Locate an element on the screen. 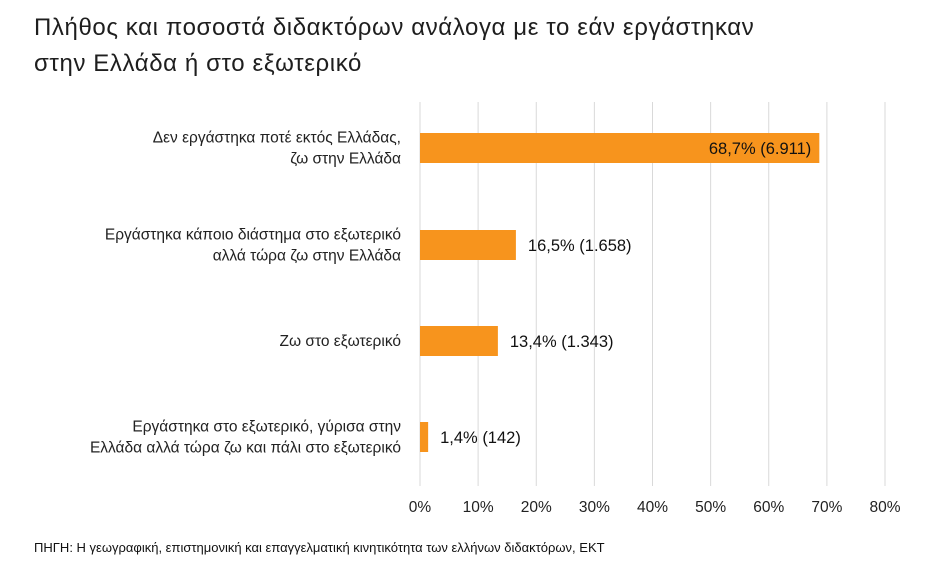  x-tick-label: 80% is located at coordinates (884, 507).